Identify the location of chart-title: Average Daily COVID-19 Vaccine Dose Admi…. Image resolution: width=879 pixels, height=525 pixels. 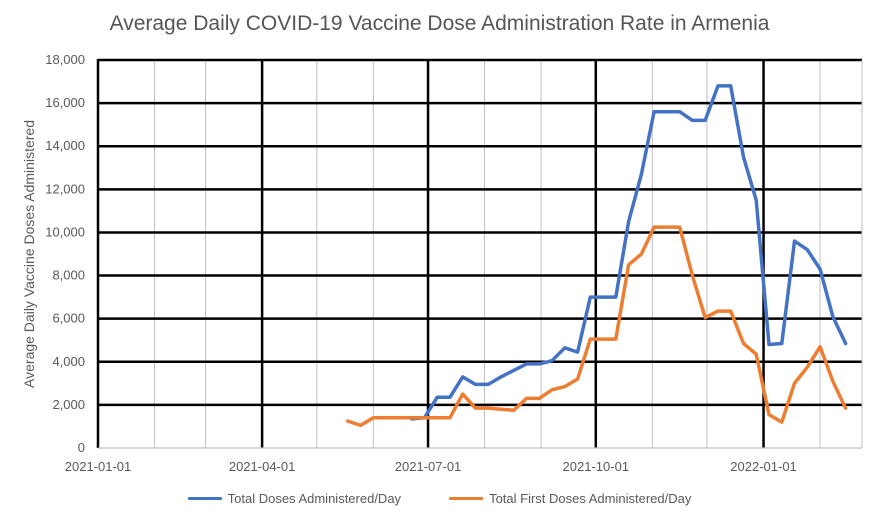
(439, 23).